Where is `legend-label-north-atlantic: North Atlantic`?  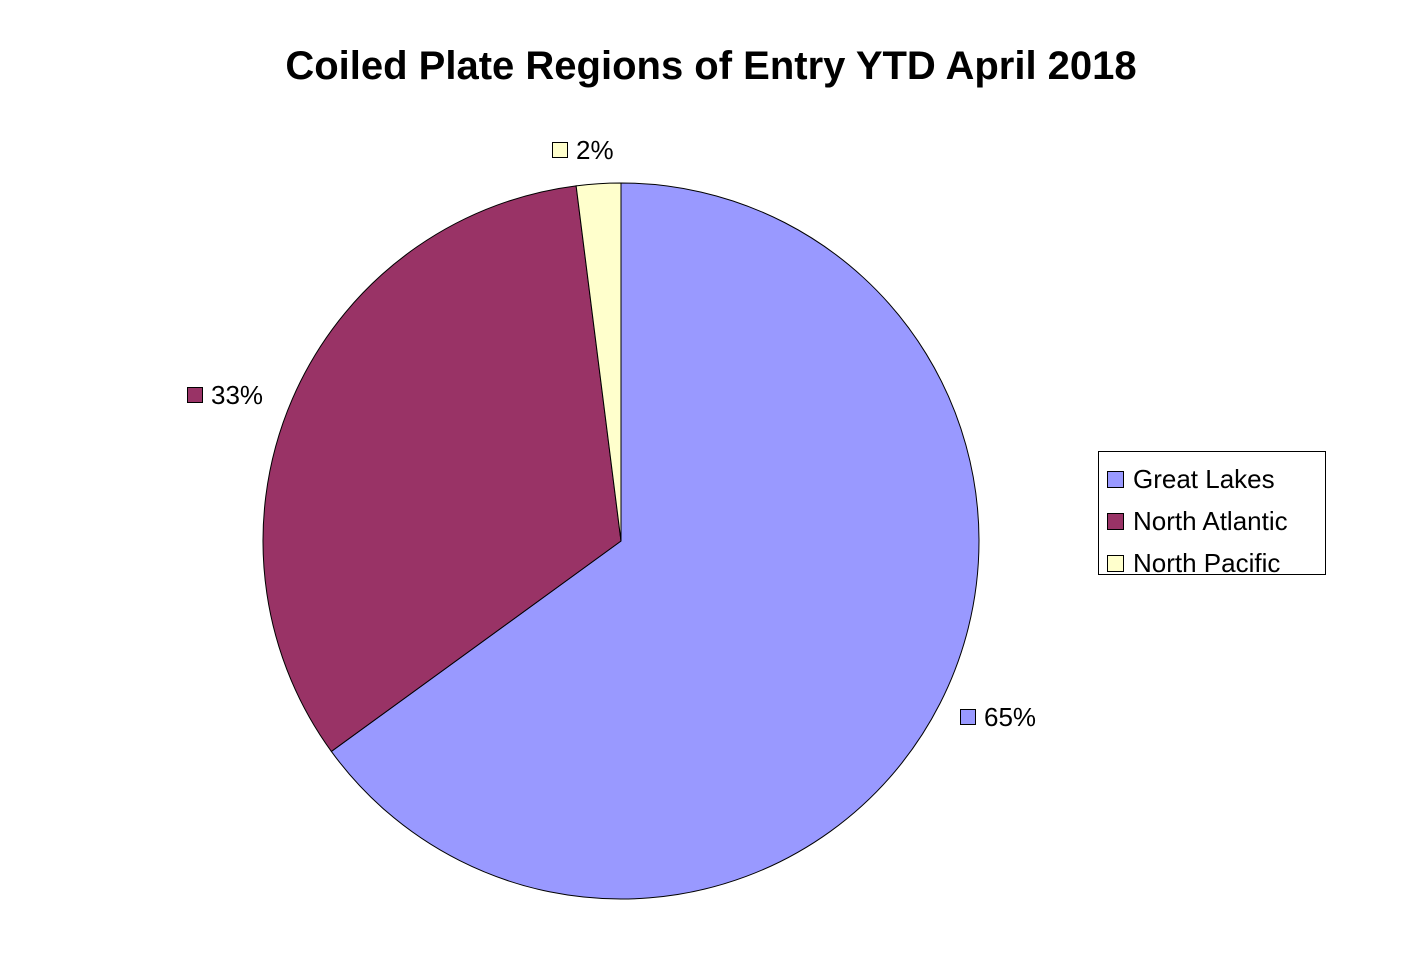 legend-label-north-atlantic: North Atlantic is located at coordinates (1210, 520).